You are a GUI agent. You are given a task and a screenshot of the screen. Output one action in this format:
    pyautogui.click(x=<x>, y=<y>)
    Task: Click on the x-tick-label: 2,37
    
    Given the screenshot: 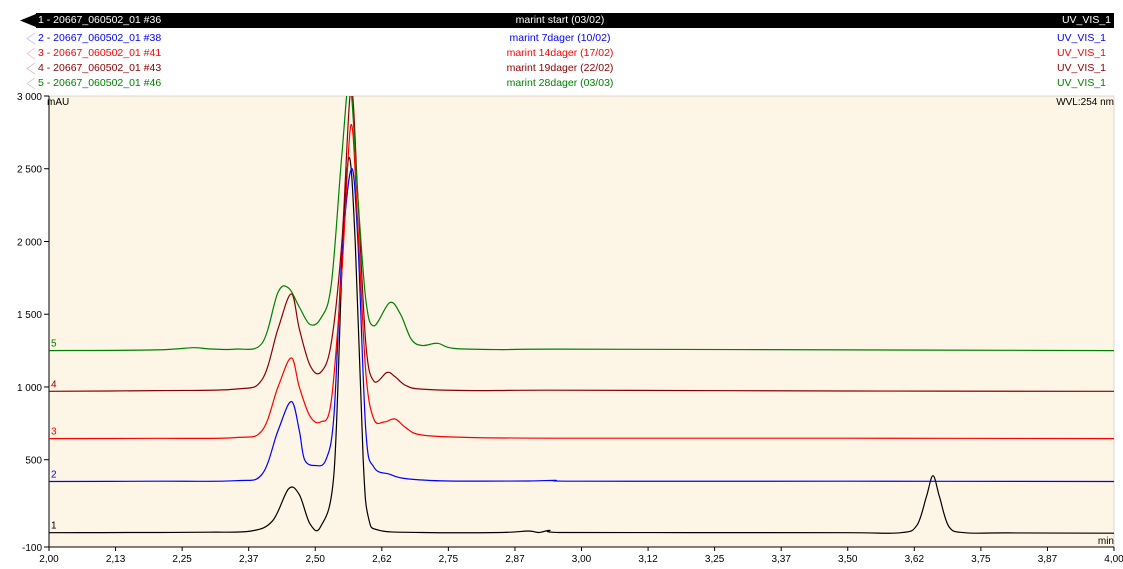 What is the action you would take?
    pyautogui.click(x=249, y=559)
    